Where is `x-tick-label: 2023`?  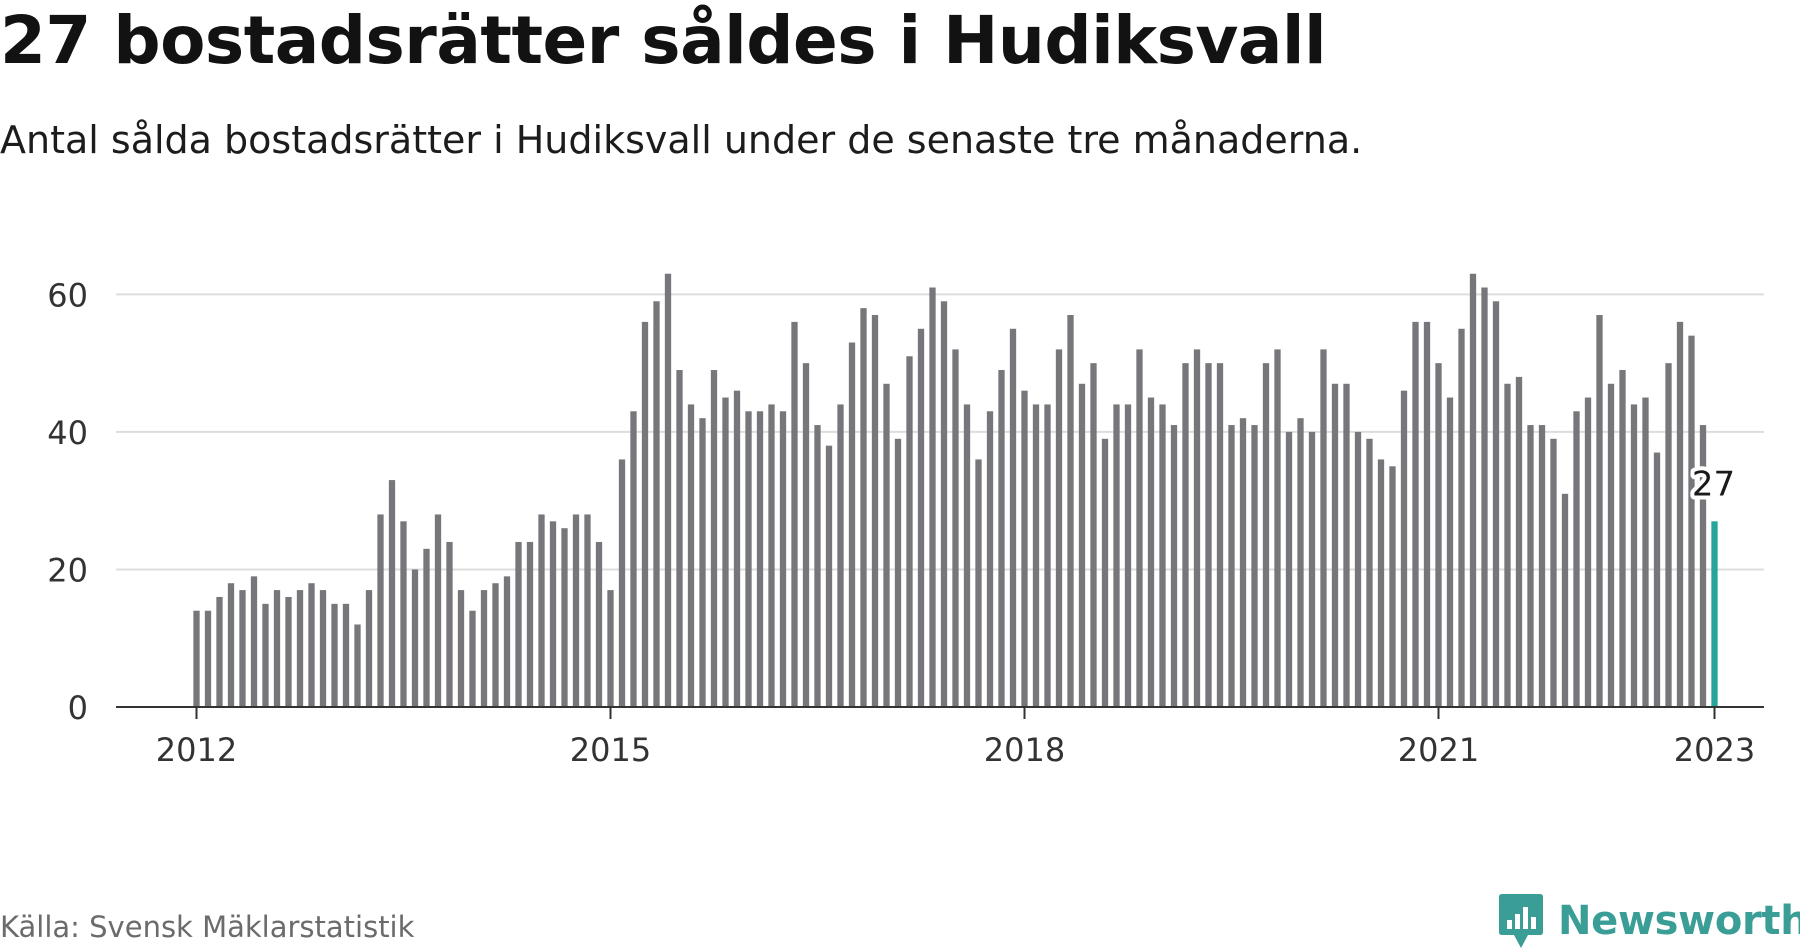 x-tick-label: 2023 is located at coordinates (1714, 750).